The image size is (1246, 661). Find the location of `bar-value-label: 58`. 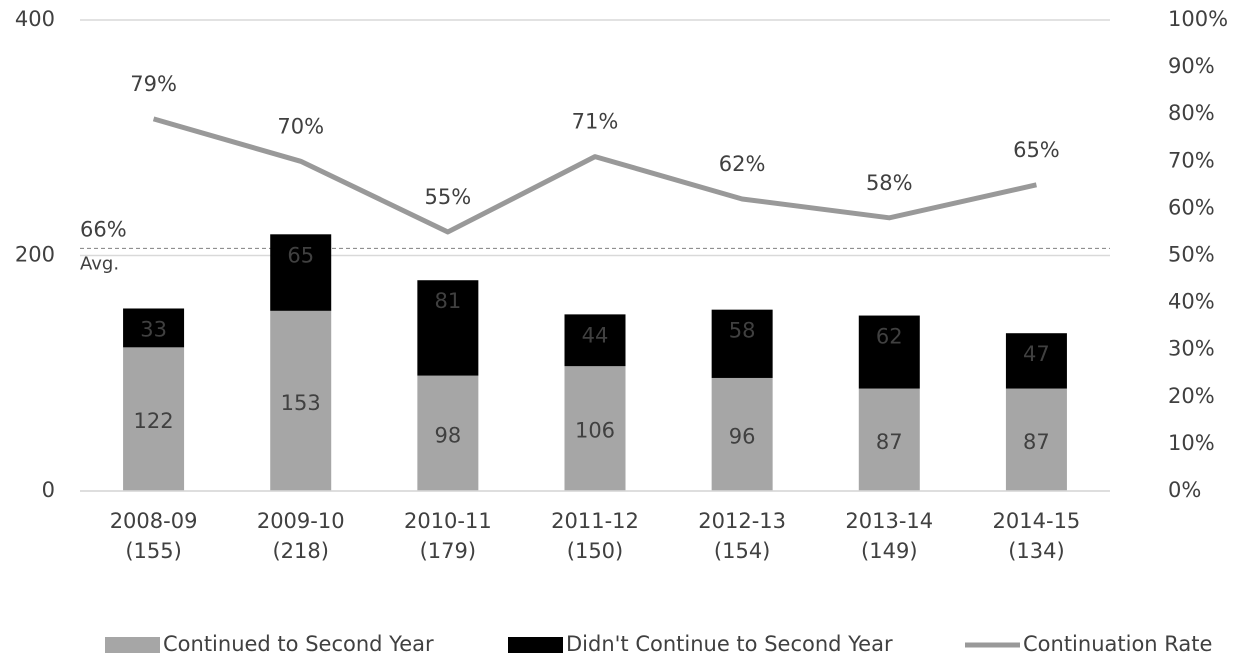

bar-value-label: 58 is located at coordinates (742, 331).